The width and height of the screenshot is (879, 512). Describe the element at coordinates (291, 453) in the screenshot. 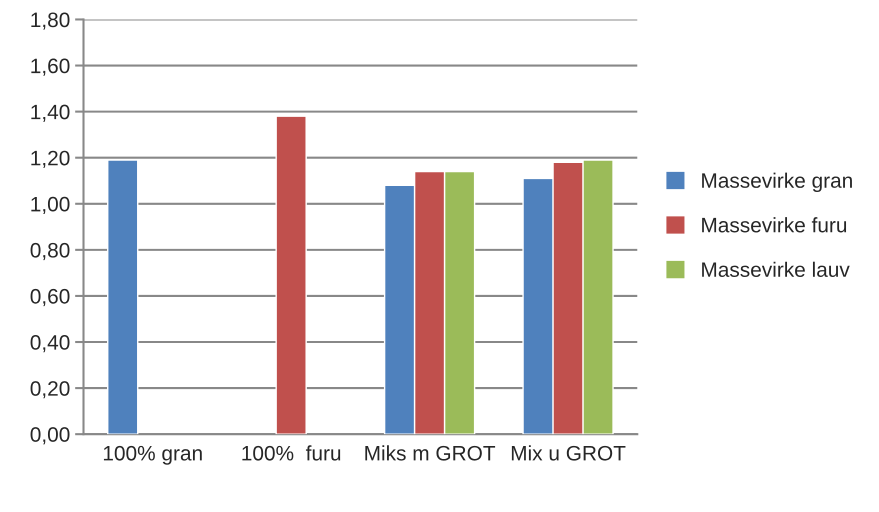

I see `x-tick-label: 100% furu` at that location.